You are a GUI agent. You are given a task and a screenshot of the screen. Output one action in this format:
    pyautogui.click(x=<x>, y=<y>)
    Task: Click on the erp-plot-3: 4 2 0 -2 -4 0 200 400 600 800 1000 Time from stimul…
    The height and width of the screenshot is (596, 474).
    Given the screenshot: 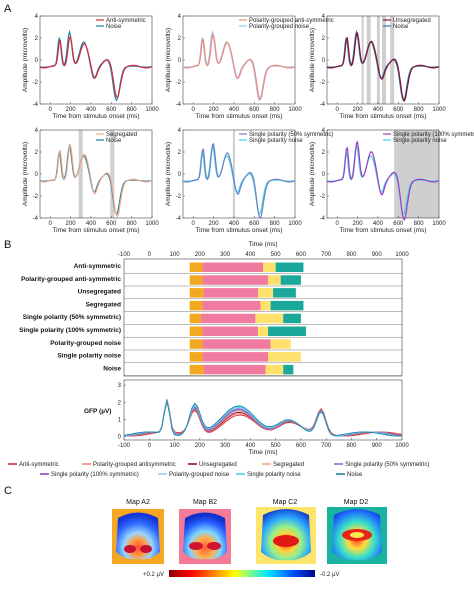 What is the action you would take?
    pyautogui.click(x=377, y=67)
    